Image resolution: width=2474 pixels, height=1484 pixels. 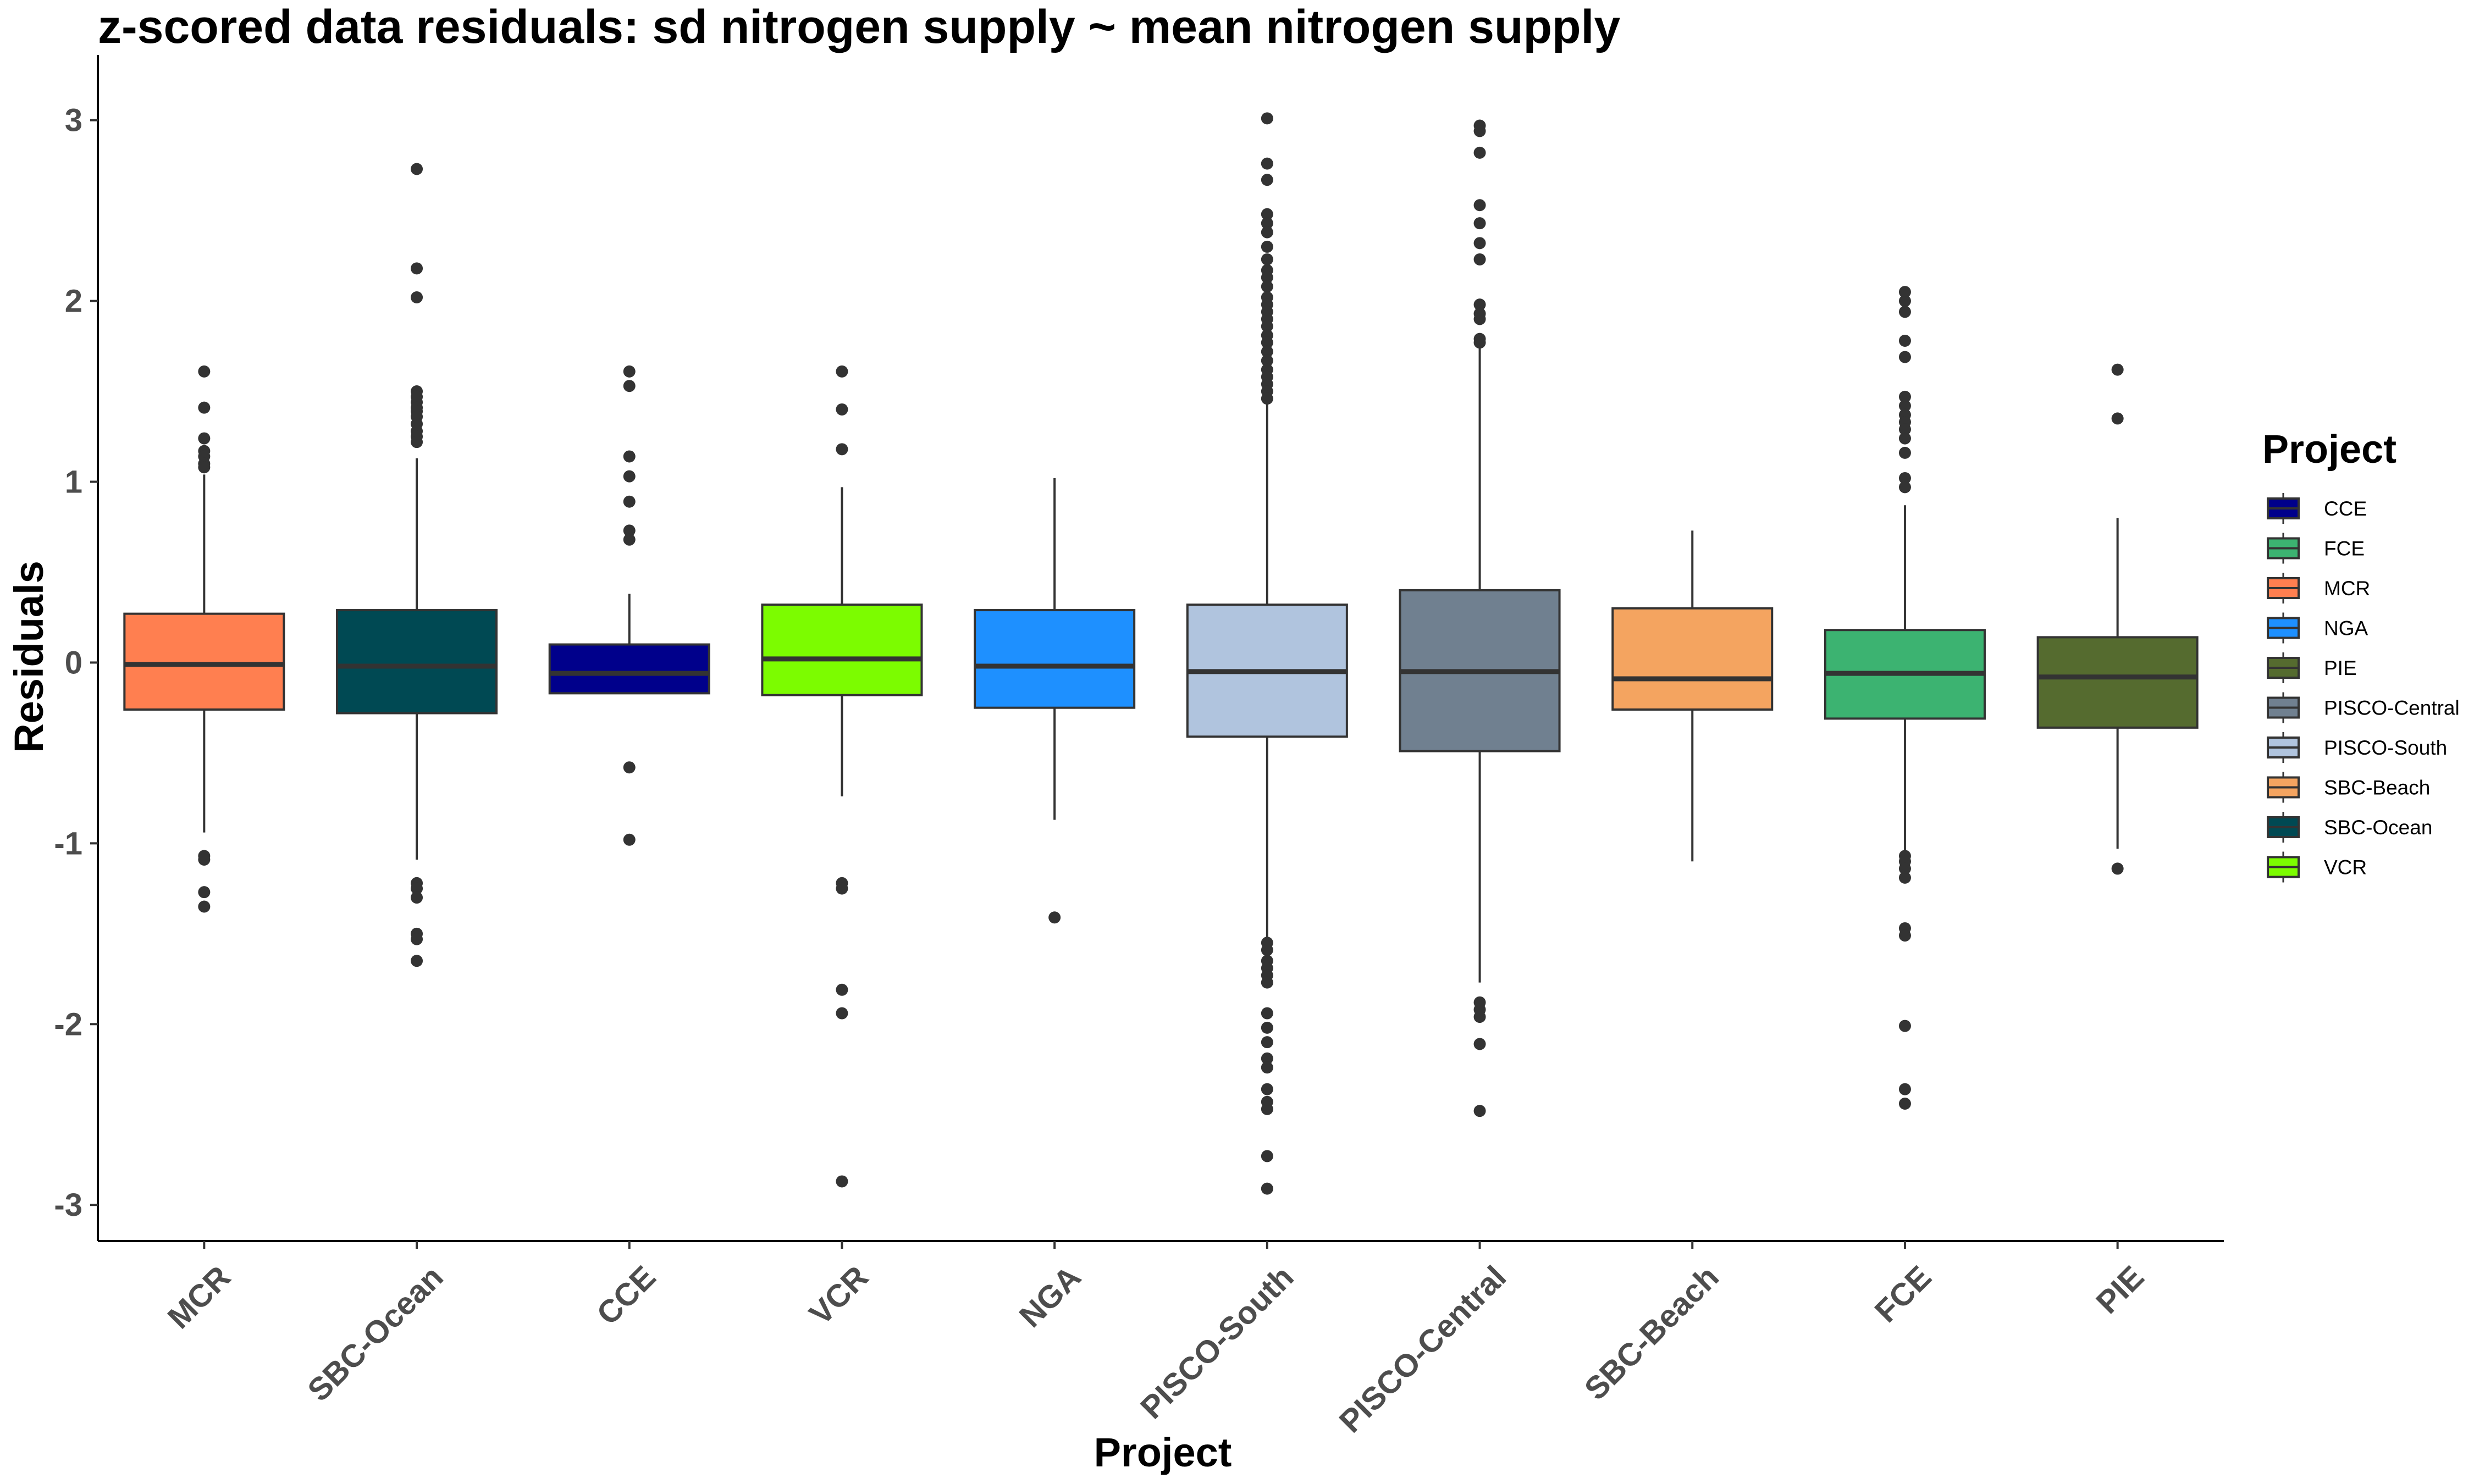 I want to click on legend-label: NGA, so click(x=2346, y=628).